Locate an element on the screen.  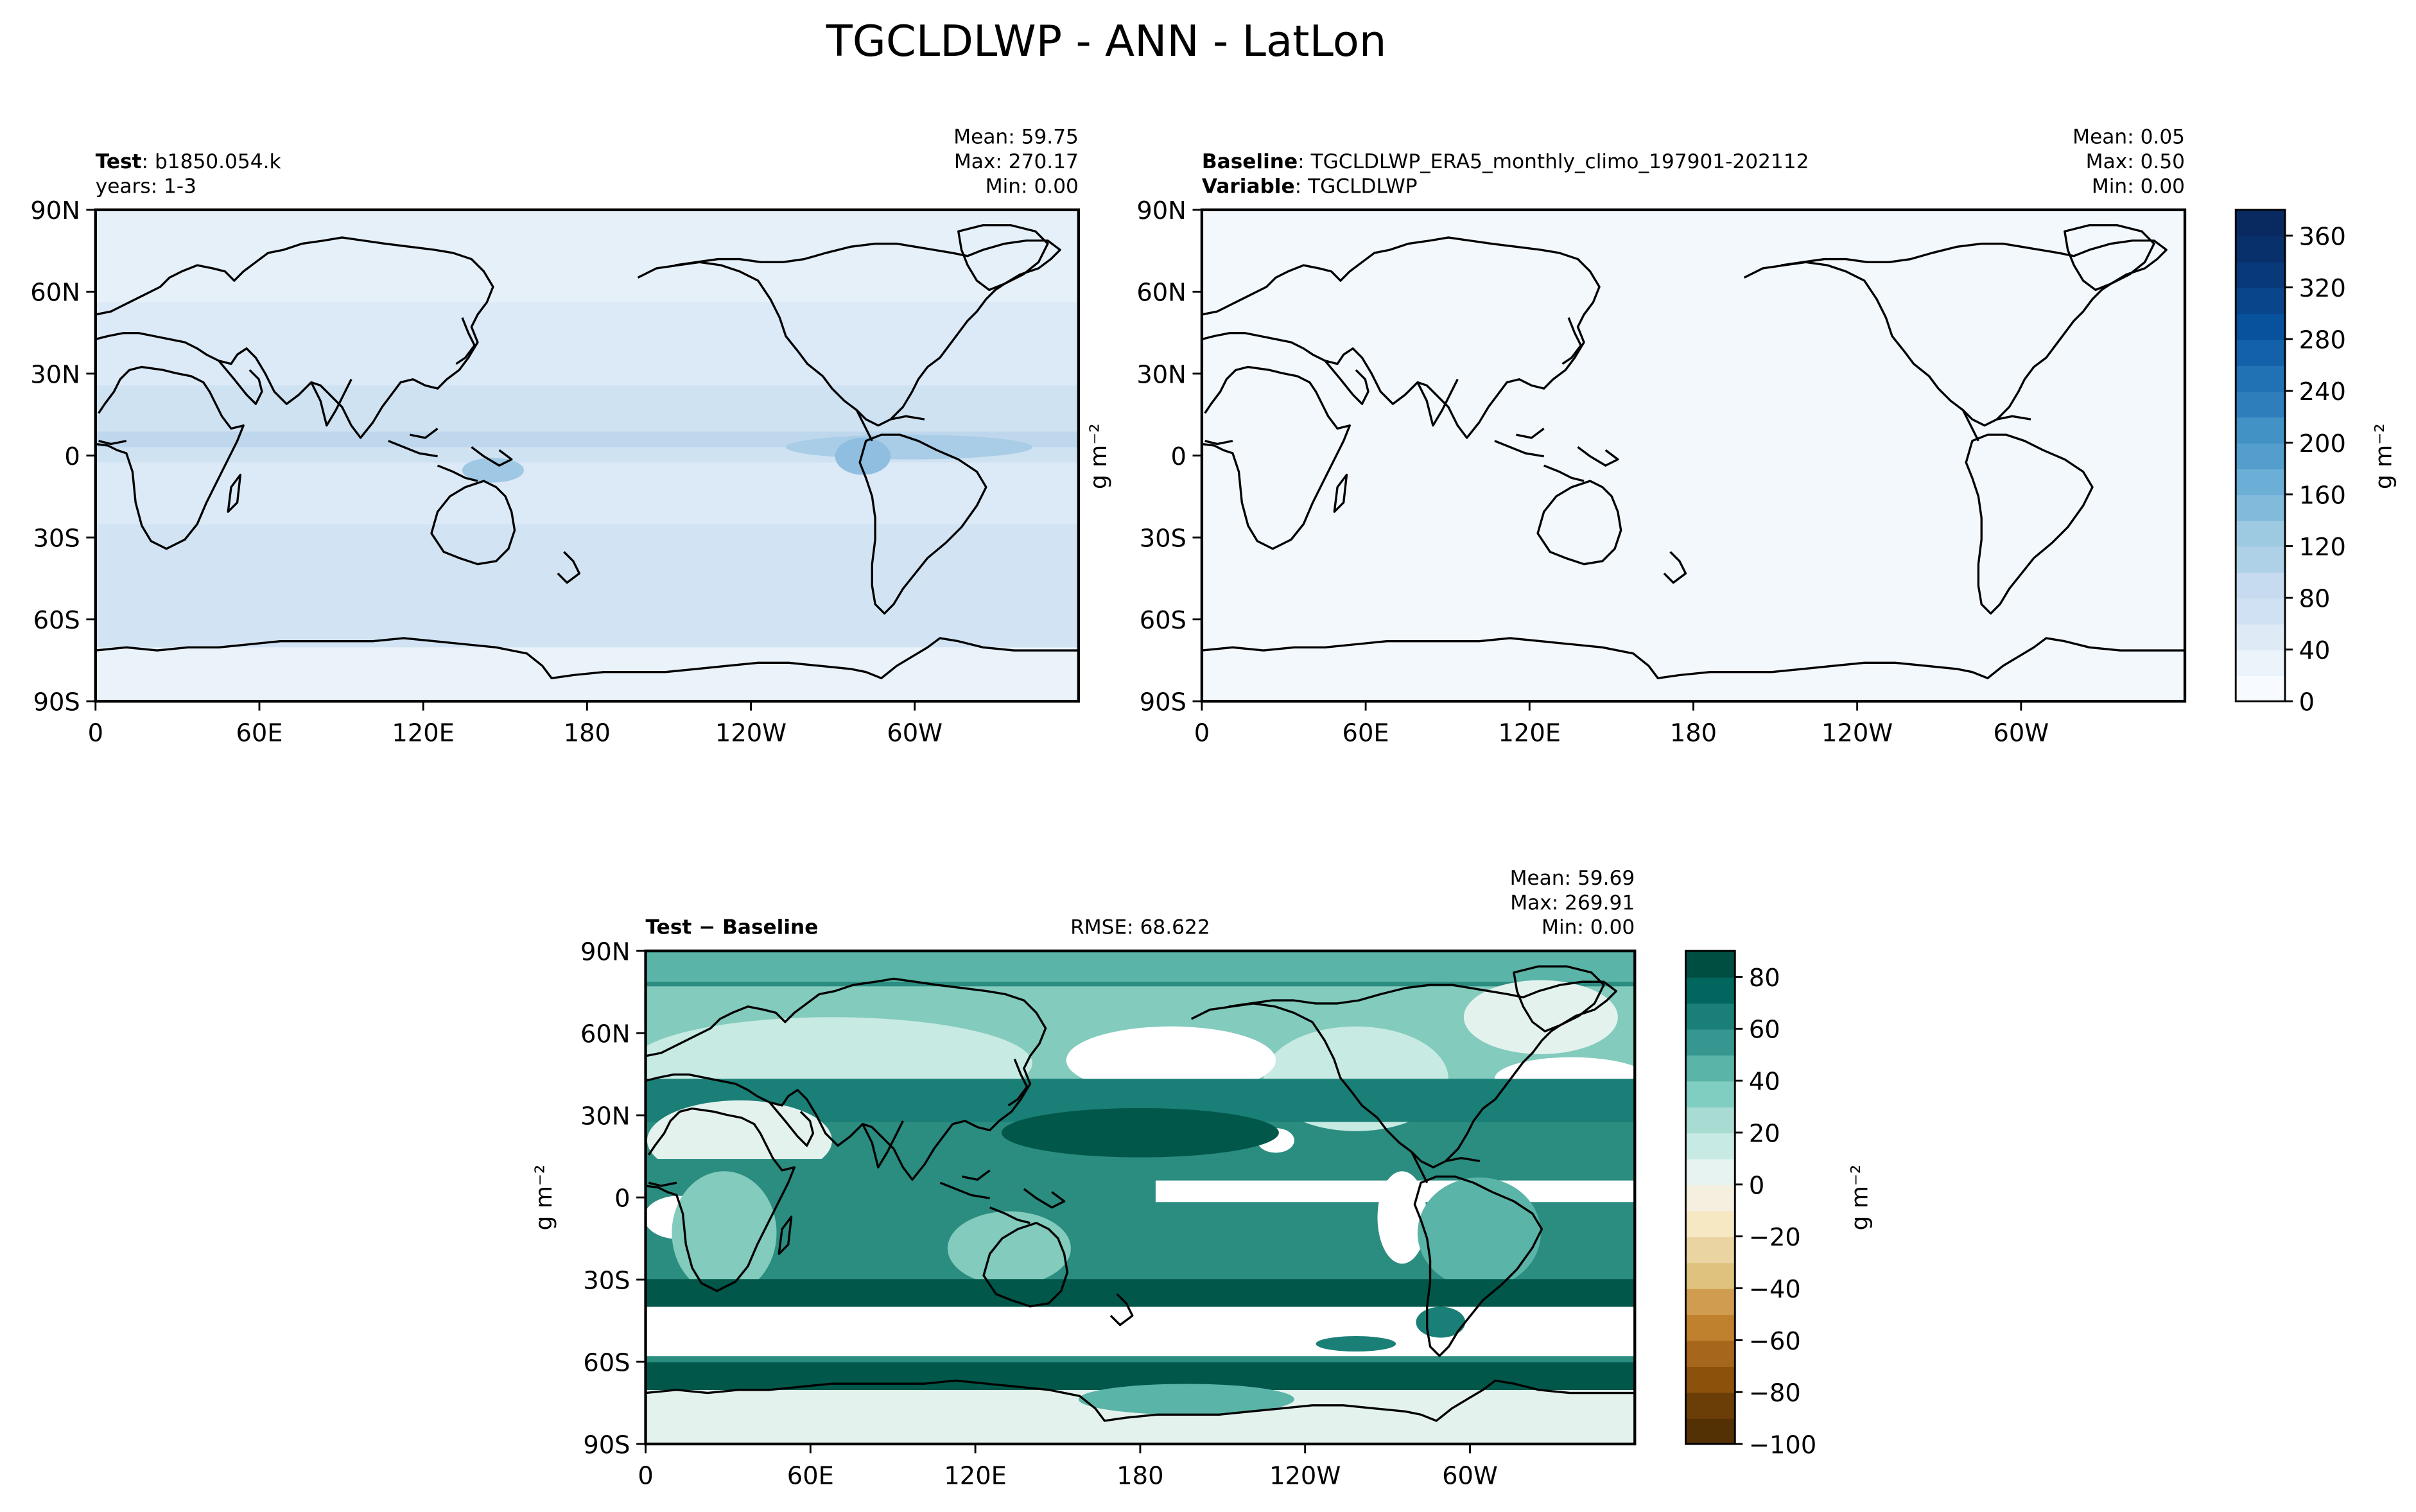
diff-label: Test − Baseline is located at coordinates (732, 927).